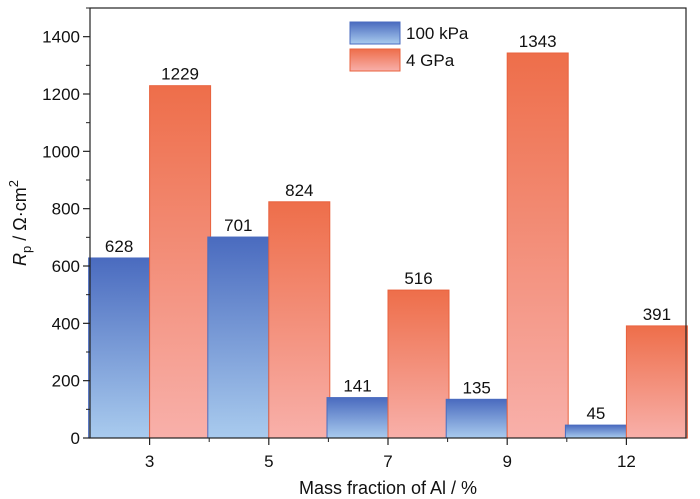 Image resolution: width=700 pixels, height=499 pixels. What do you see at coordinates (119, 246) in the screenshot?
I see `data-label: 628` at bounding box center [119, 246].